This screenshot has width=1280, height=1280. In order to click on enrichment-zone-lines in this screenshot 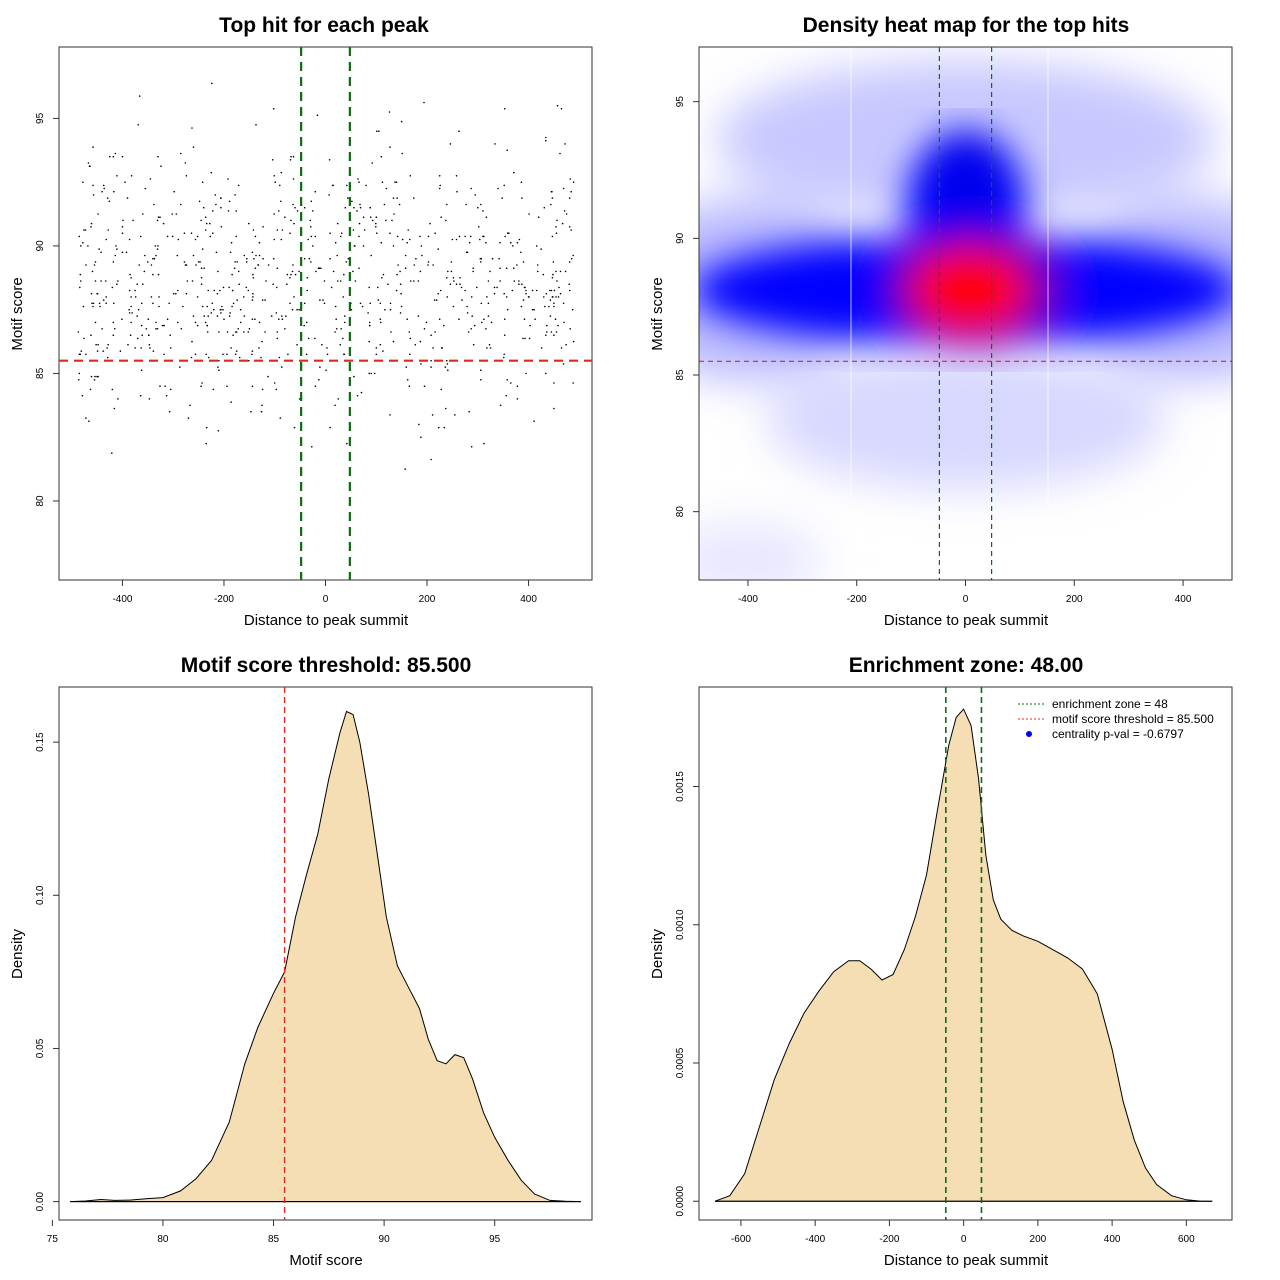, I will do `click(964, 953)`.